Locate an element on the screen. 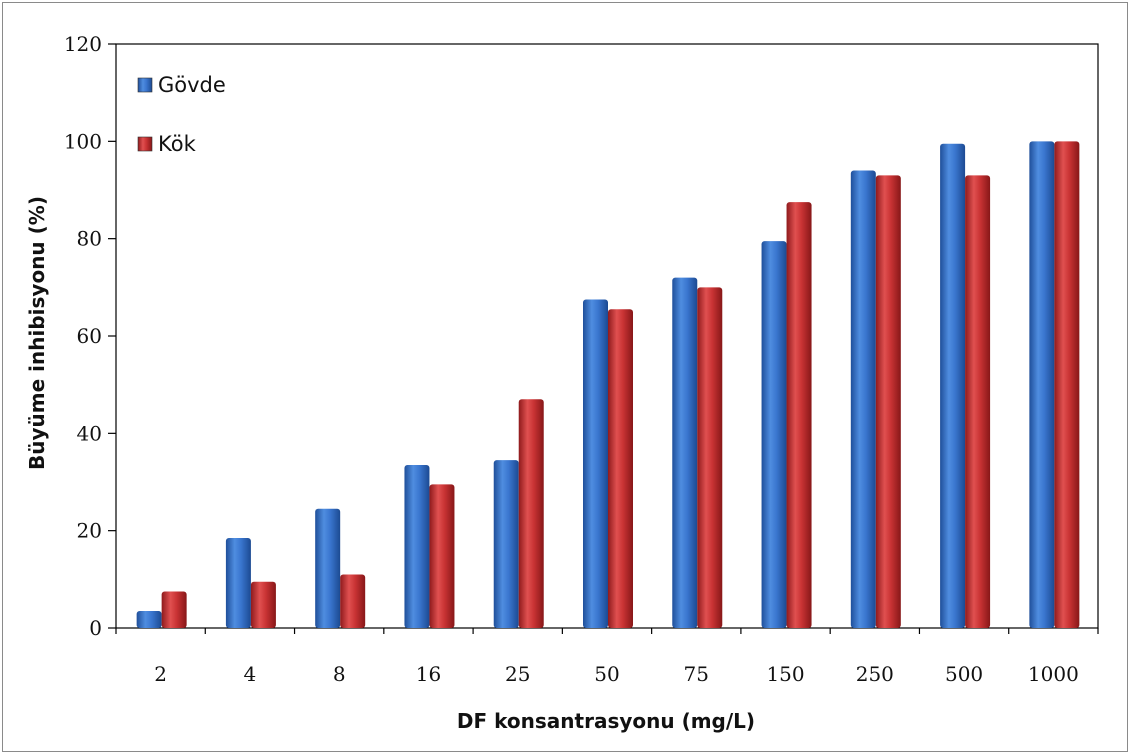 This screenshot has height=756, width=1132. legend-label: Gövde is located at coordinates (192, 85).